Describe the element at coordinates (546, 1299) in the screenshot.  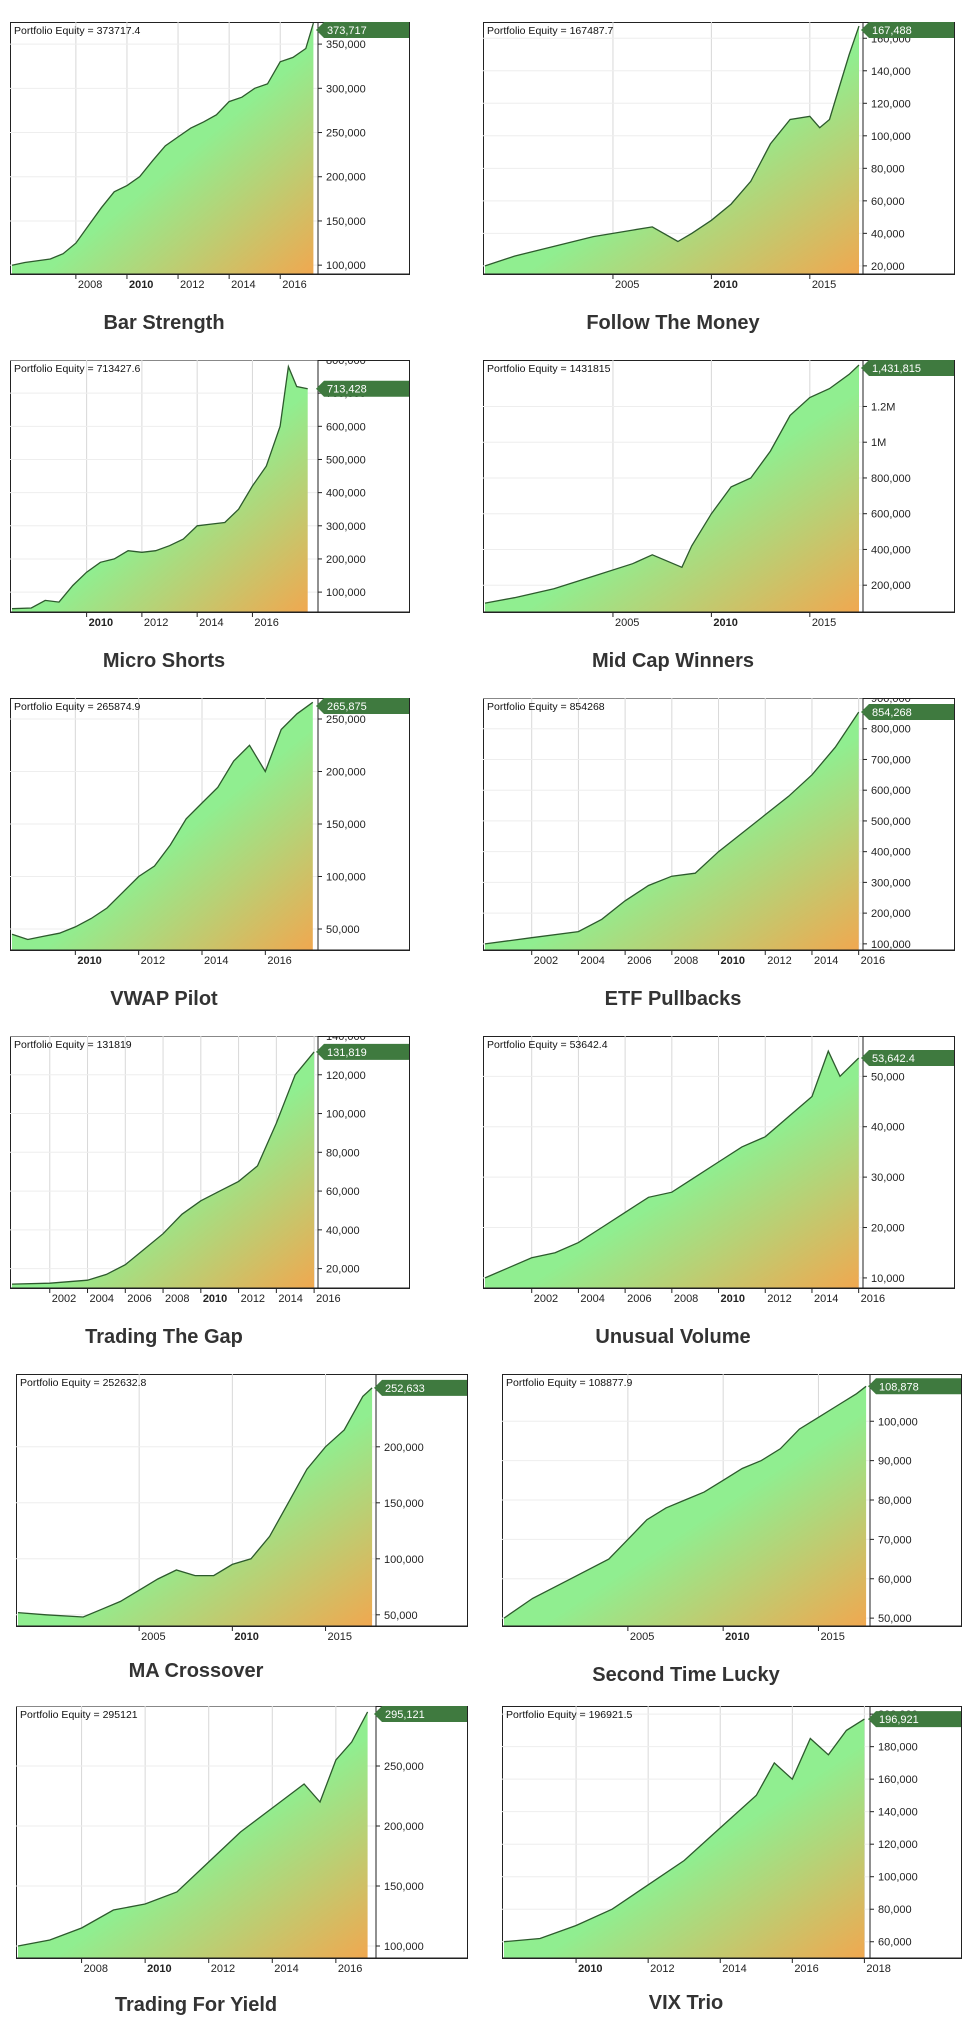
I see `x-tick-label: 2002` at that location.